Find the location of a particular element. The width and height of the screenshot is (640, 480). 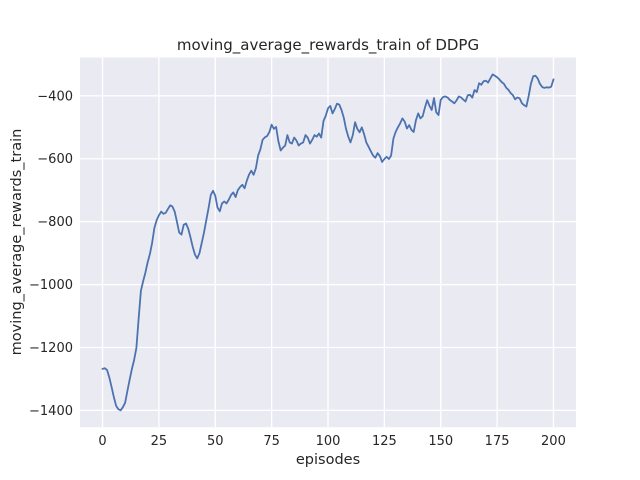

x-tick-label: 200 is located at coordinates (553, 441).